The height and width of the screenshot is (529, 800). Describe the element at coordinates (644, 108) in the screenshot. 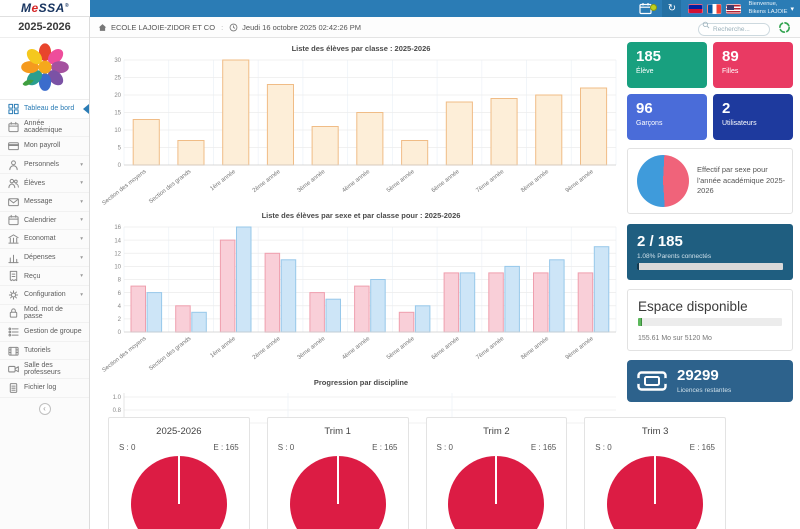

I see `stat-value: 96` at that location.